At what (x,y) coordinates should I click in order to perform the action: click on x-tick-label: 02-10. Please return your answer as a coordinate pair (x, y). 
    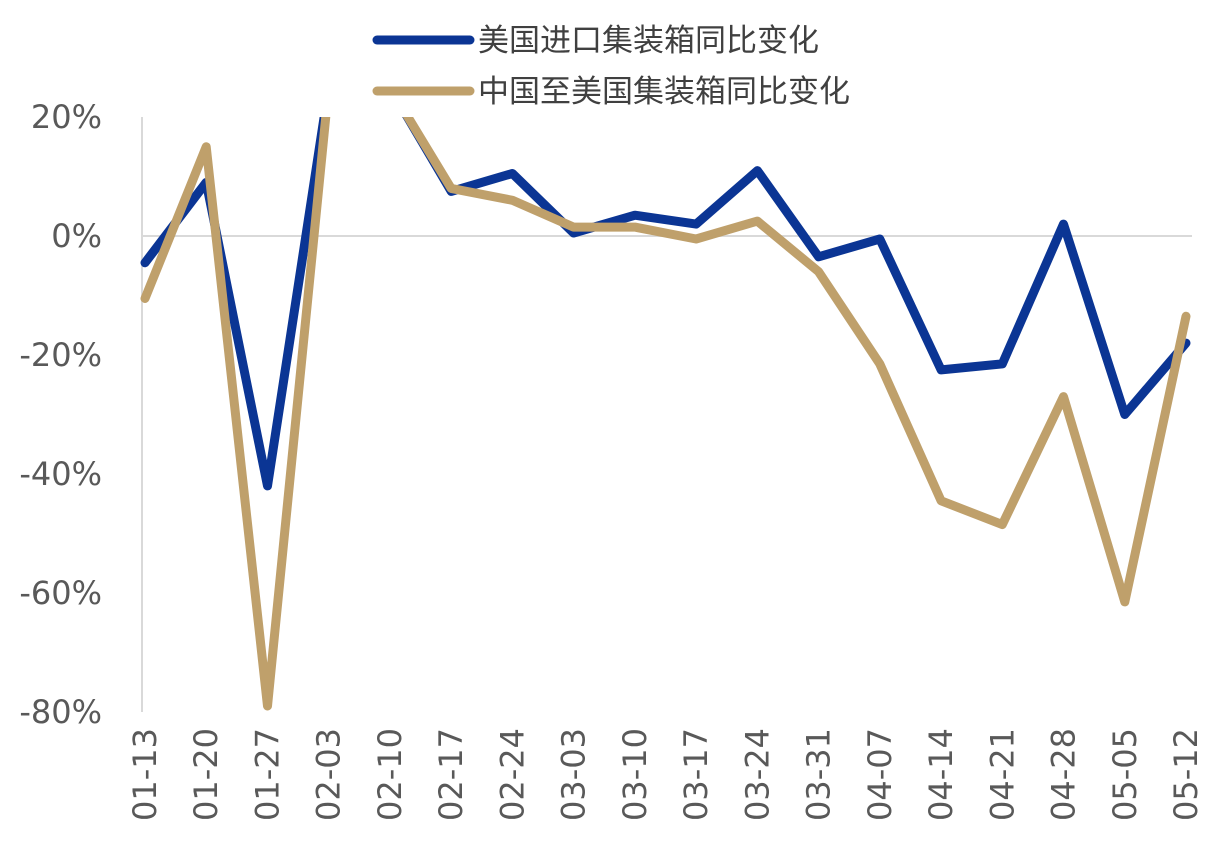
    Looking at the image, I should click on (390, 774).